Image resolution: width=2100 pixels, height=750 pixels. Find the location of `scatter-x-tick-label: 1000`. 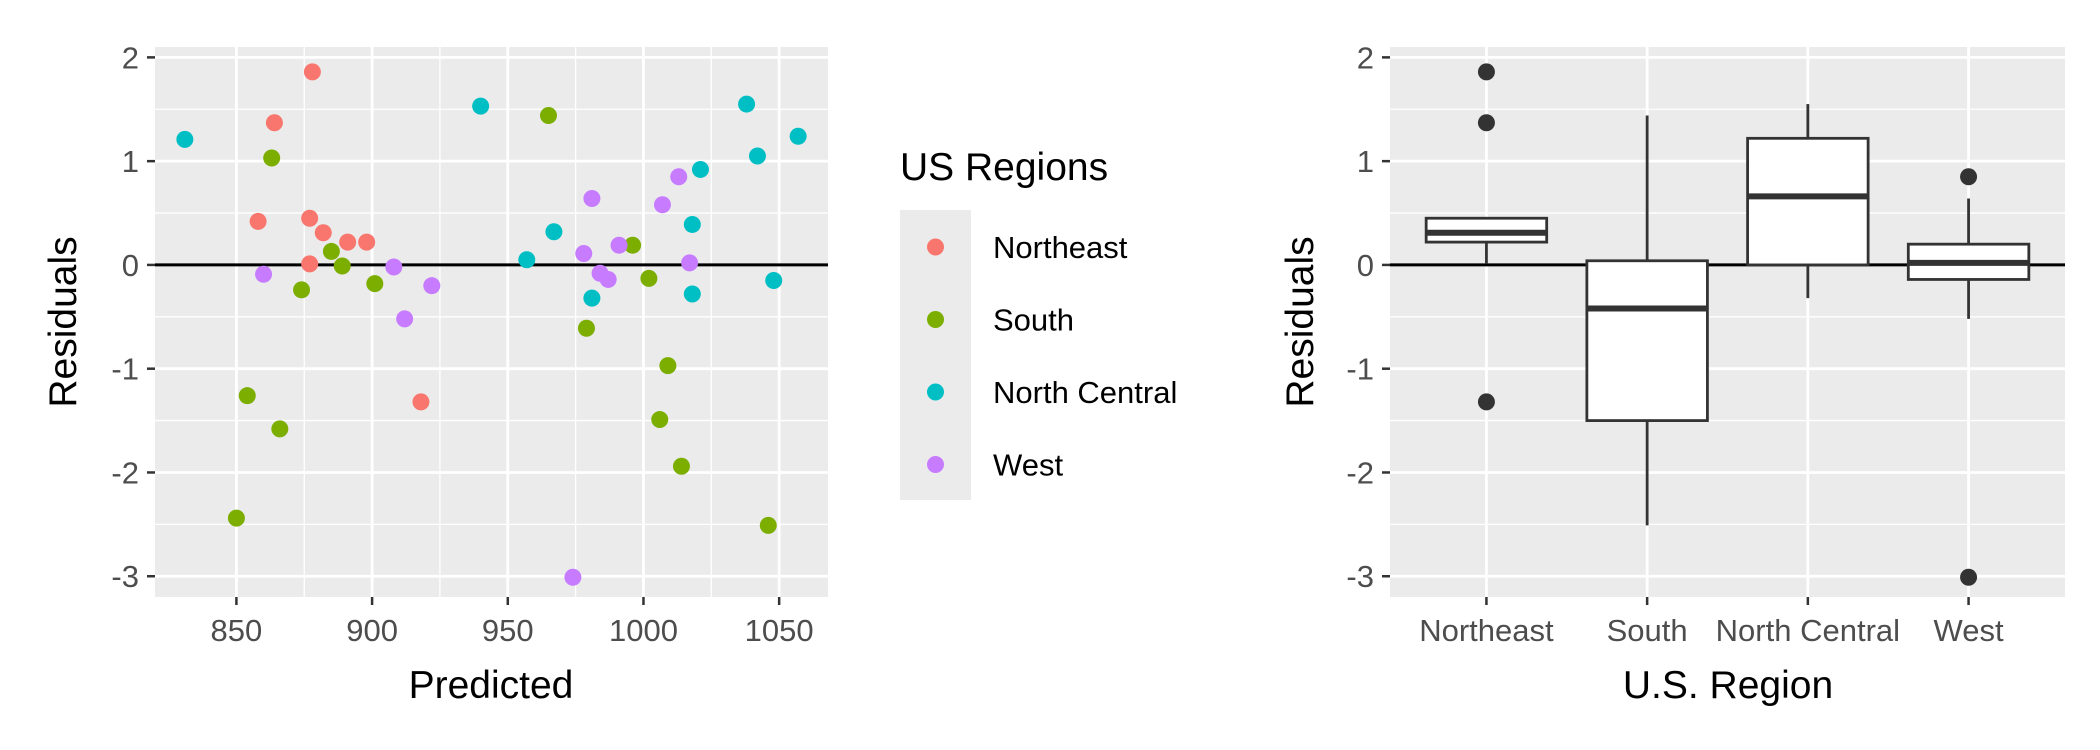

scatter-x-tick-label: 1000 is located at coordinates (643, 630).